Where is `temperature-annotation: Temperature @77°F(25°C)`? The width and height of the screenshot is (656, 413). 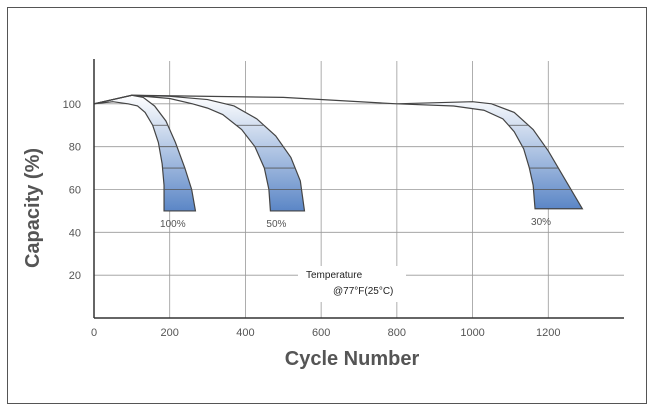
temperature-annotation: Temperature @77°F(25°C) is located at coordinates (352, 284).